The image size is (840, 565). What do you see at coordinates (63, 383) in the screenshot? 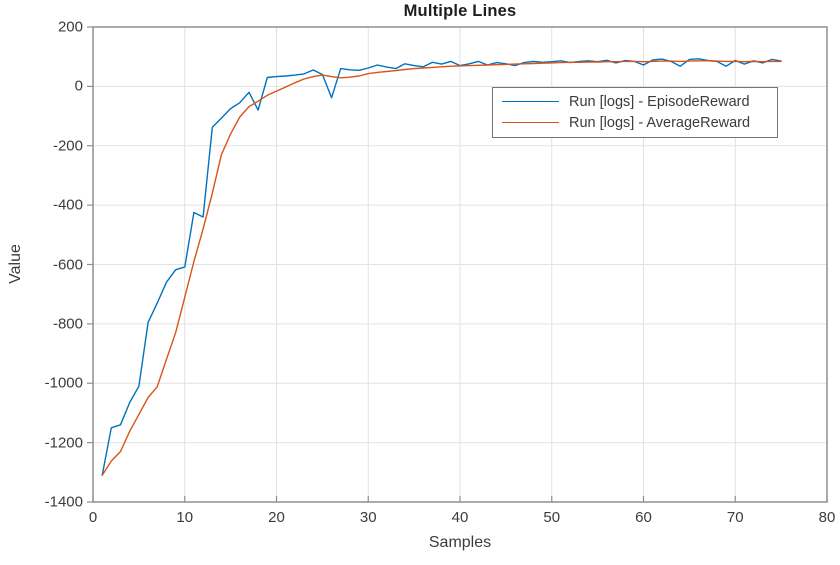
I see `y-axis-tick-label: -1000` at bounding box center [63, 383].